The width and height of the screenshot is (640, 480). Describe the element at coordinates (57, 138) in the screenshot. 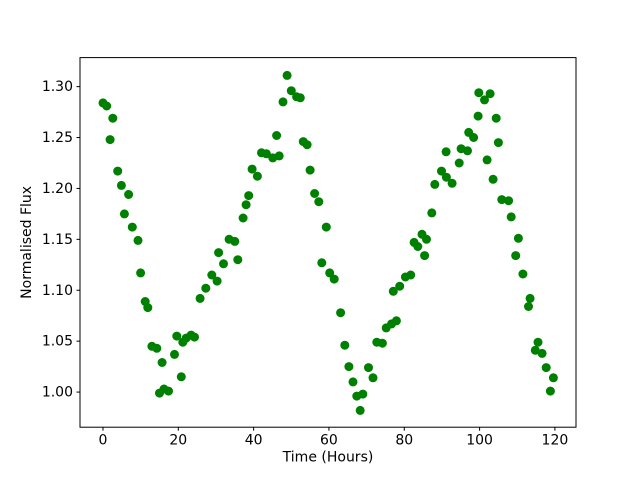

I see `y-tick-label: 1.25` at that location.